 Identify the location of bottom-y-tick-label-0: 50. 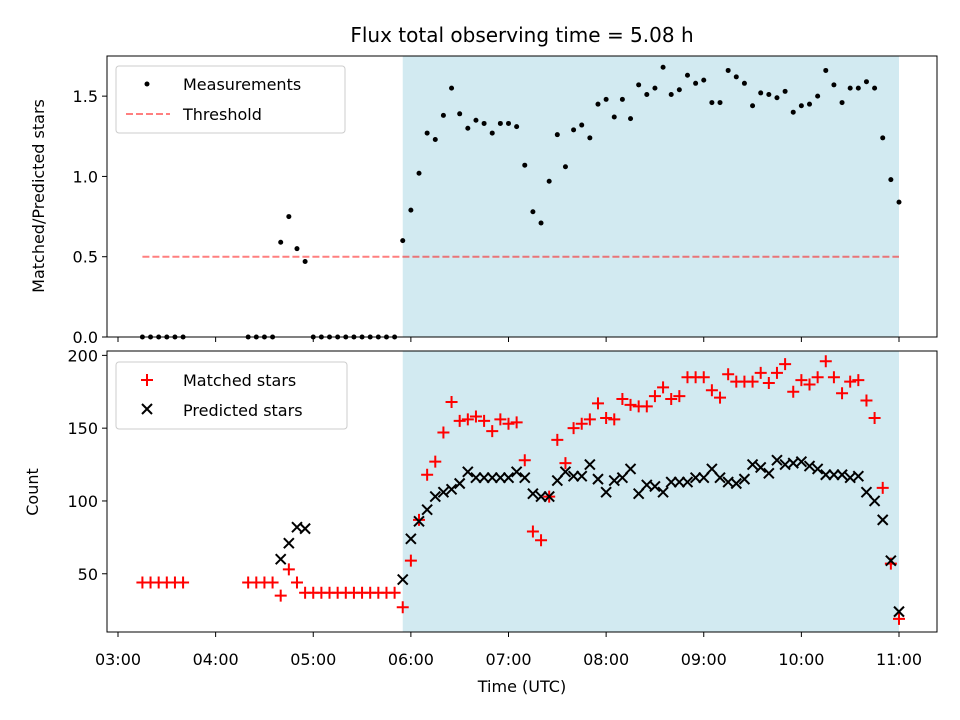
(88, 574).